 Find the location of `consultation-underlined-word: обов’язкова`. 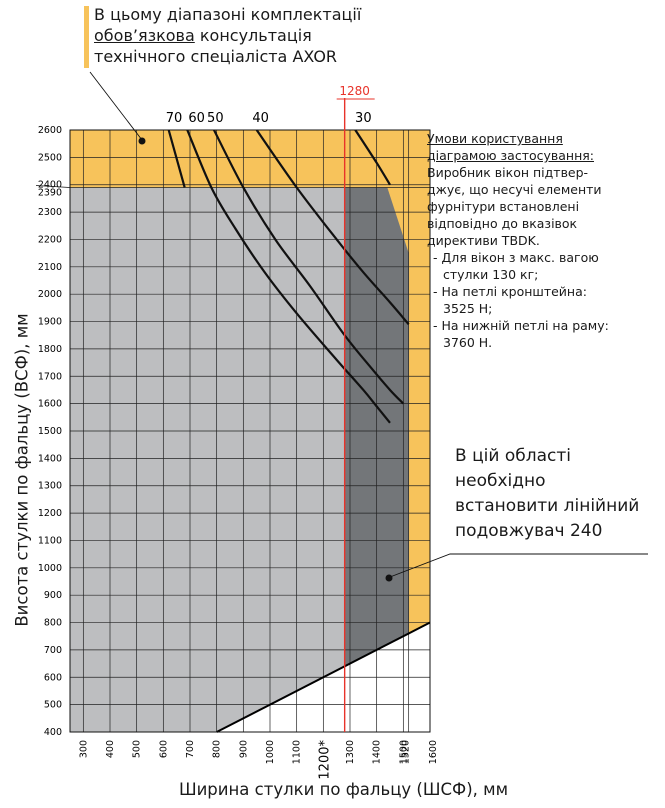

consultation-underlined-word: обов’язкова is located at coordinates (144, 35).